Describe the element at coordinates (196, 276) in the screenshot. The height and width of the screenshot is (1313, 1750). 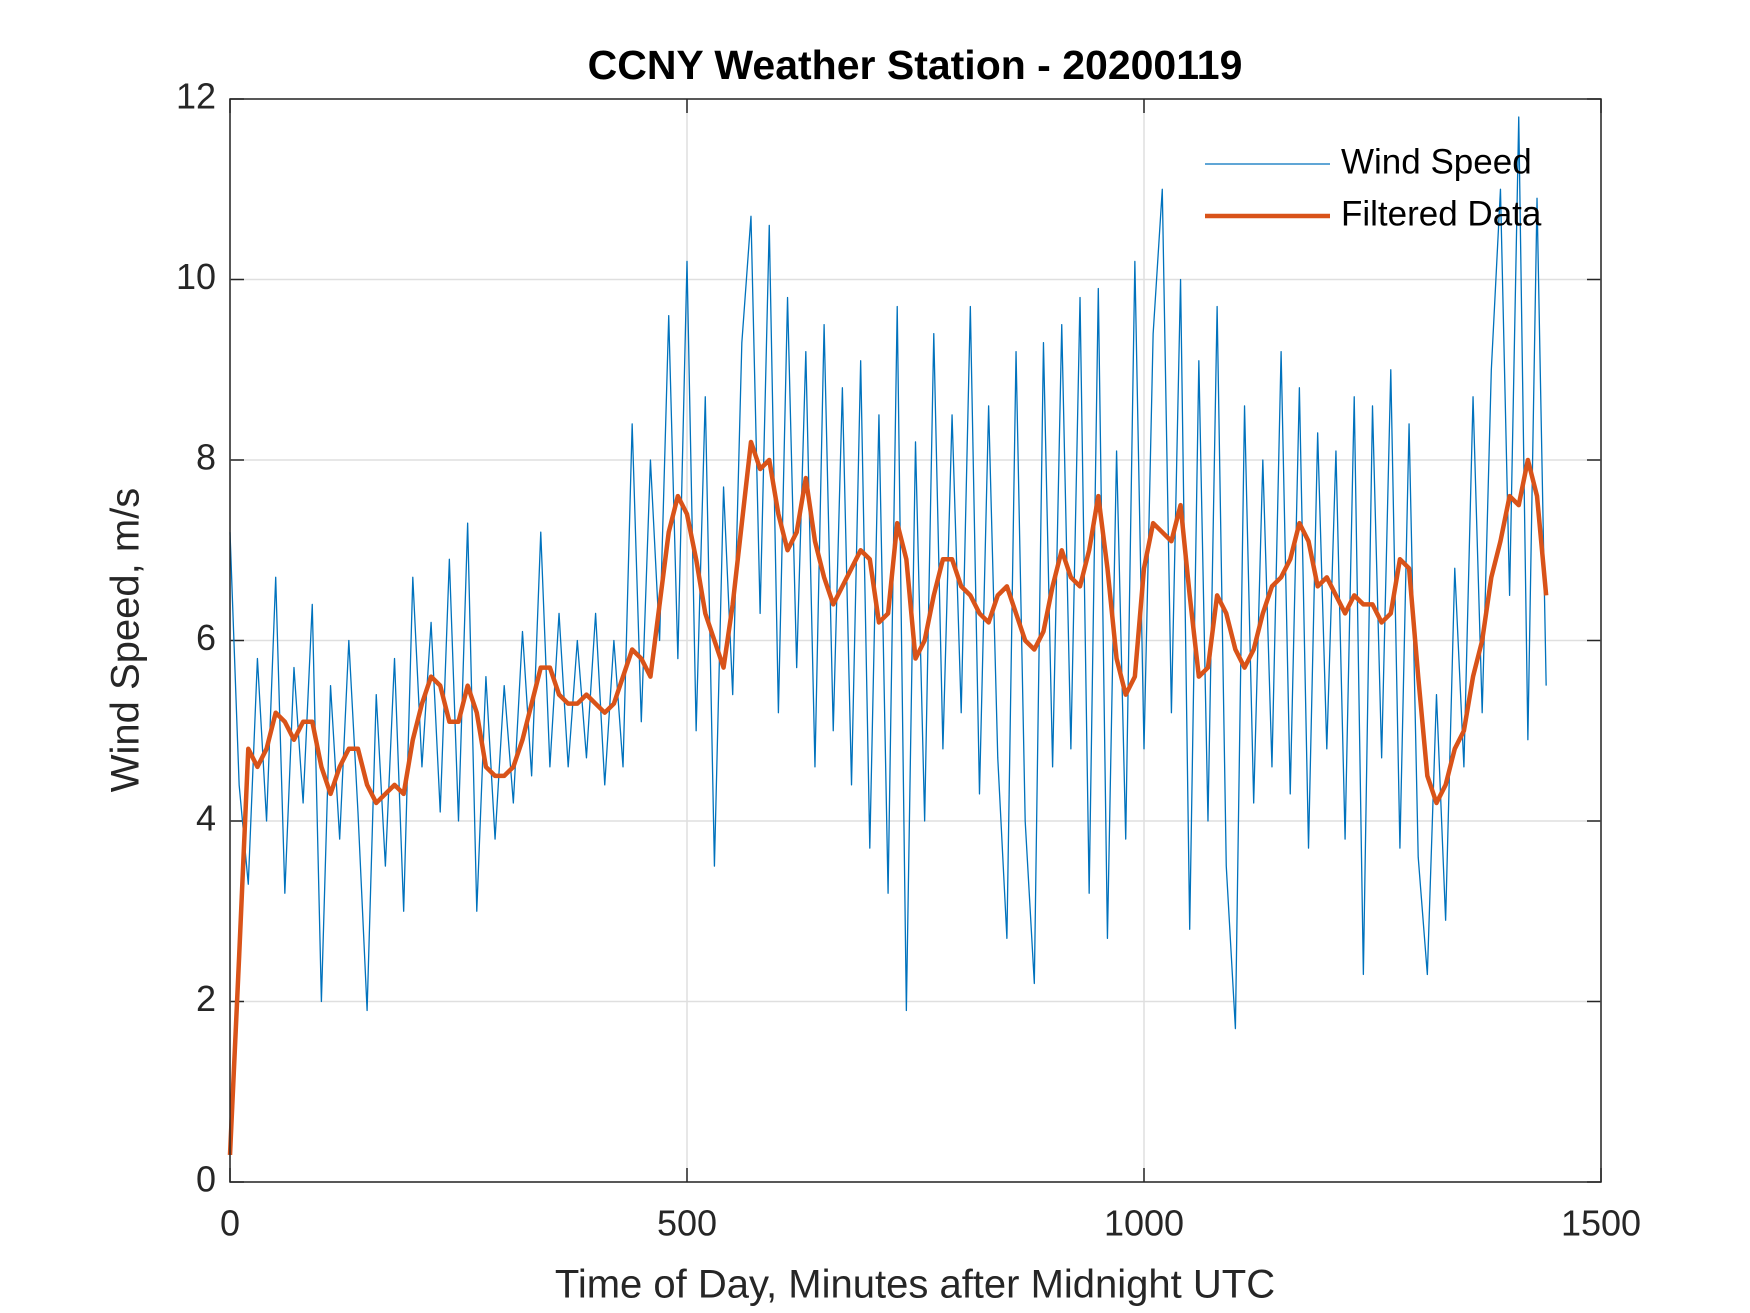
I see `y-tick-label: 10` at that location.